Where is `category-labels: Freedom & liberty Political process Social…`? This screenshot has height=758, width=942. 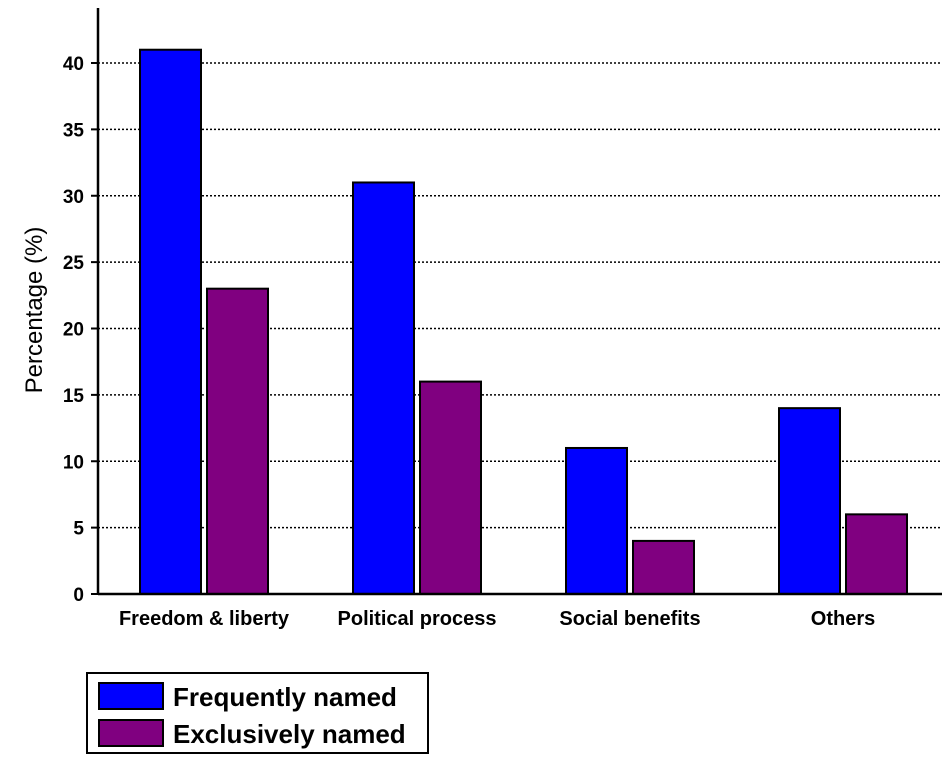
category-labels: Freedom & liberty Political process Social… is located at coordinates (497, 619).